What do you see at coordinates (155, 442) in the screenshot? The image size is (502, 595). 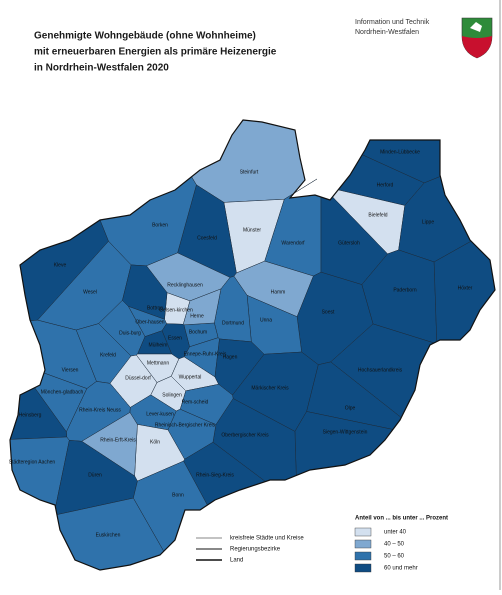 I see `district-label: Köln` at bounding box center [155, 442].